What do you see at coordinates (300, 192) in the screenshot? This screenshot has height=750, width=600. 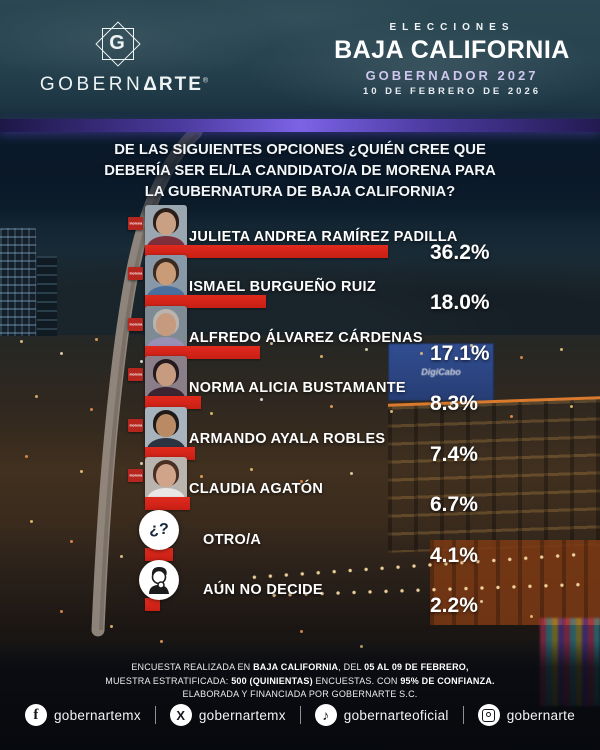 I see `question-line-3: LA GUBERNATURA DE BAJA CALIFORNIA?` at bounding box center [300, 192].